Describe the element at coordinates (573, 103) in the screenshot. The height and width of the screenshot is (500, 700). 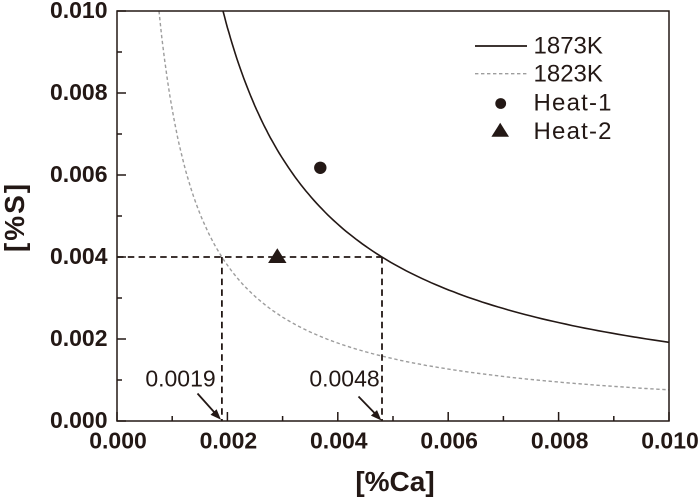
I see `svg-text: Heat-1` at that location.